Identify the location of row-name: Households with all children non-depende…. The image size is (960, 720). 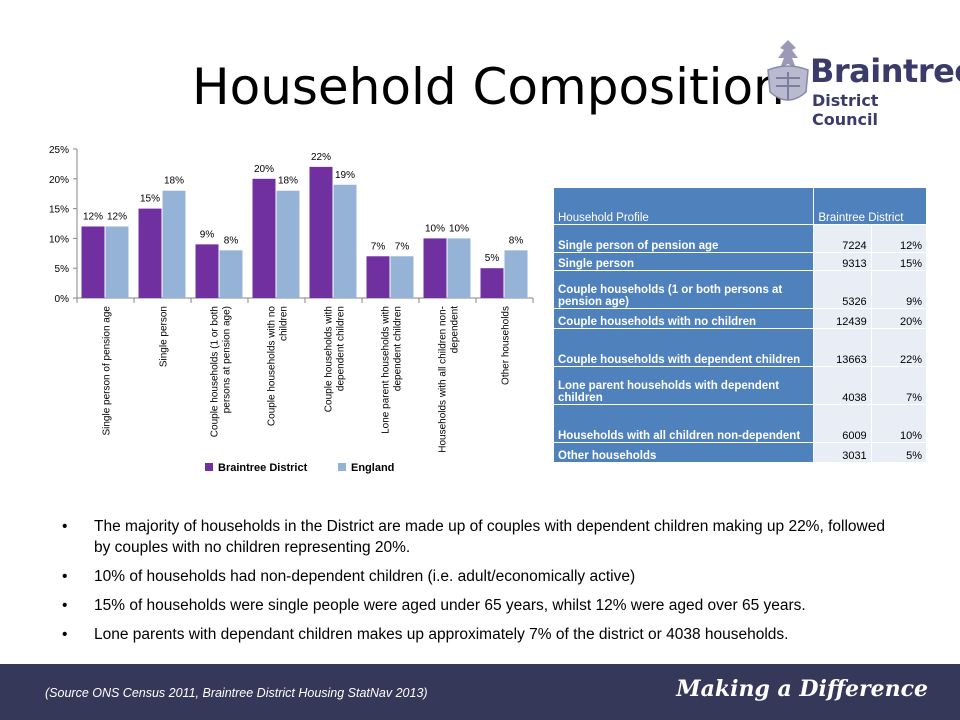
(683, 423).